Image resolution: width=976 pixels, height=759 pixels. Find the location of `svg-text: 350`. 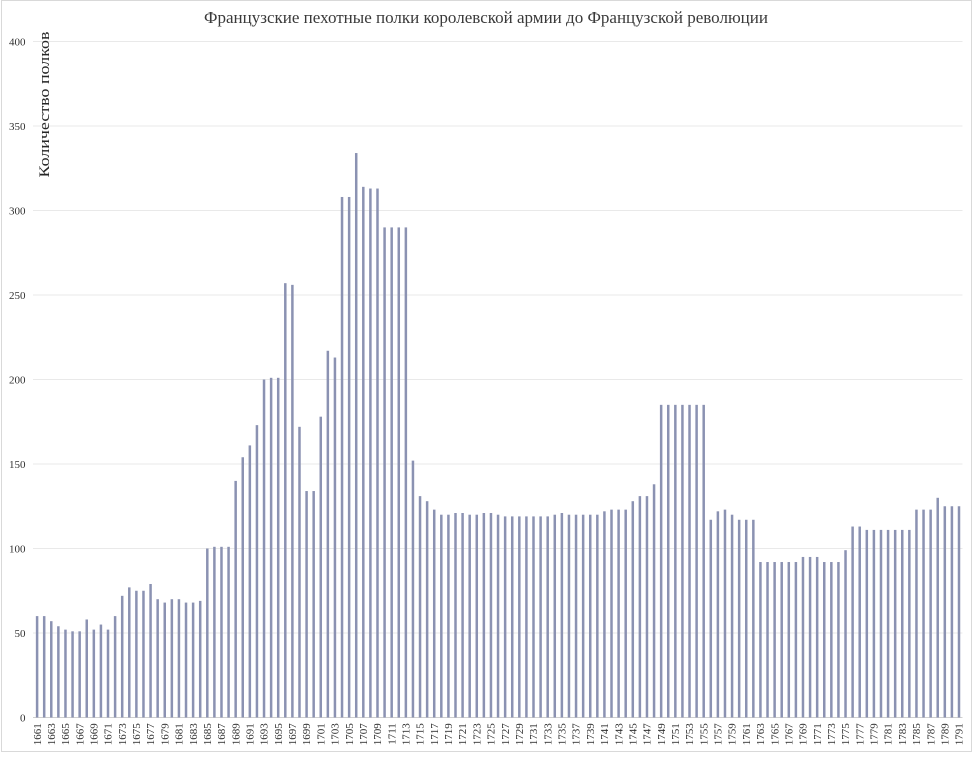

svg-text: 350 is located at coordinates (17, 127).